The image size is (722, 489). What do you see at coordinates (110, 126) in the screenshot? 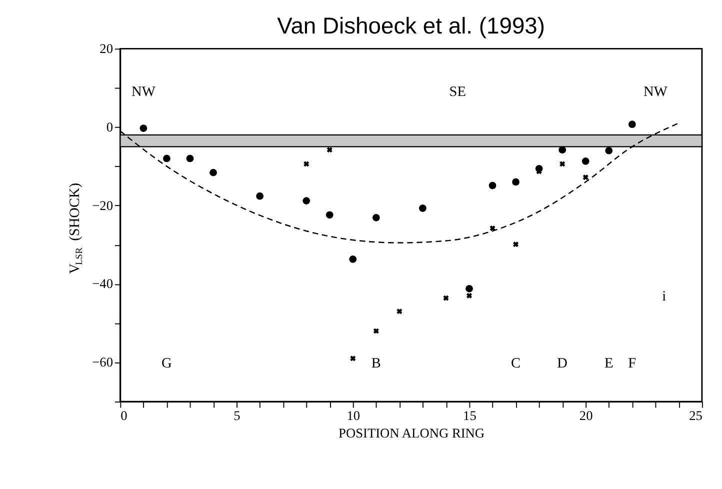
I see `y-tick-label: 0` at bounding box center [110, 126].